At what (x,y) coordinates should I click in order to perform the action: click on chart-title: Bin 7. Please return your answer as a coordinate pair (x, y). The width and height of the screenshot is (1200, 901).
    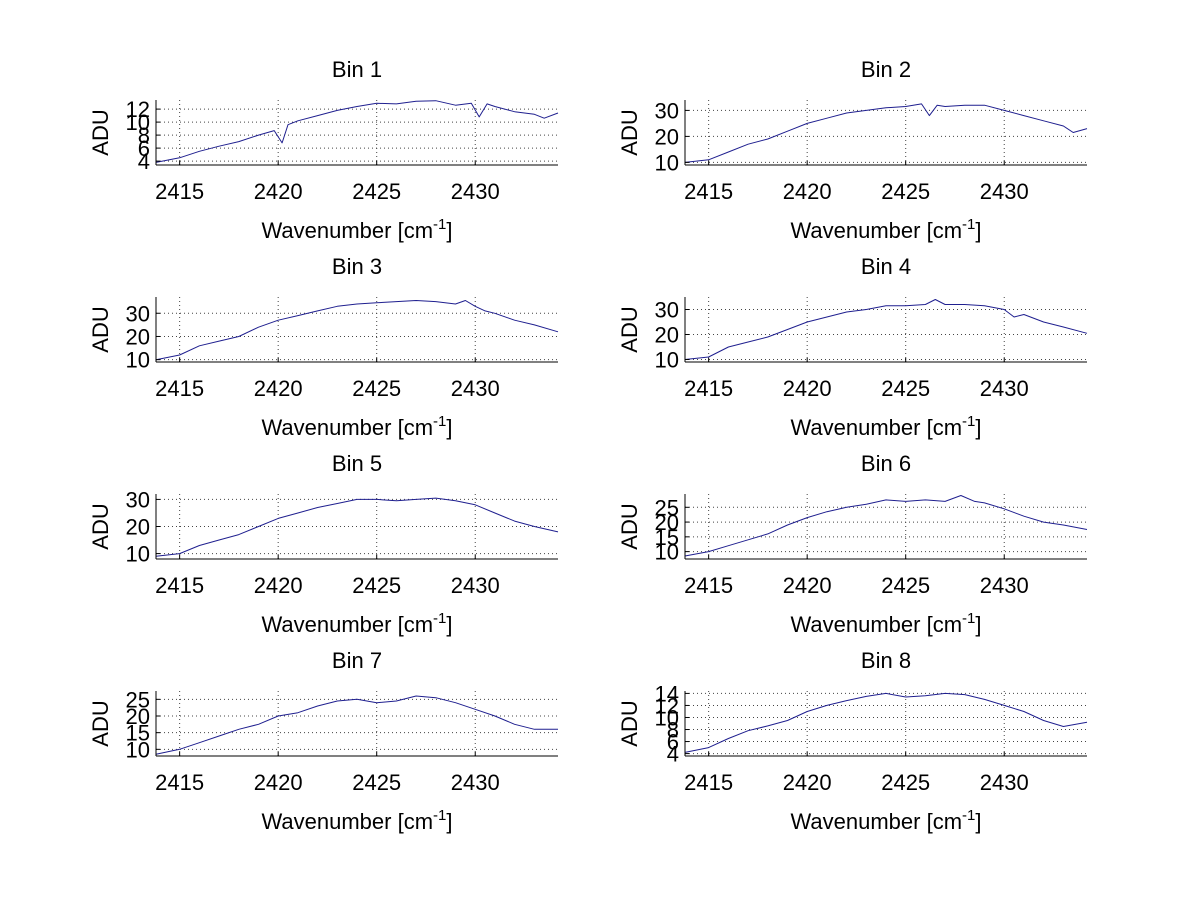
    Looking at the image, I should click on (357, 660).